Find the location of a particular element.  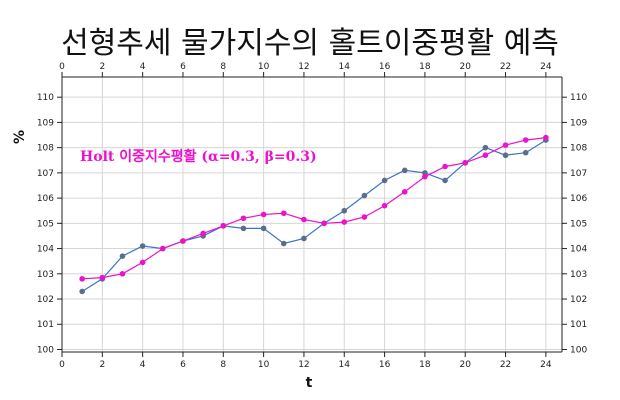

x-tick-label-top: 18 is located at coordinates (425, 67).